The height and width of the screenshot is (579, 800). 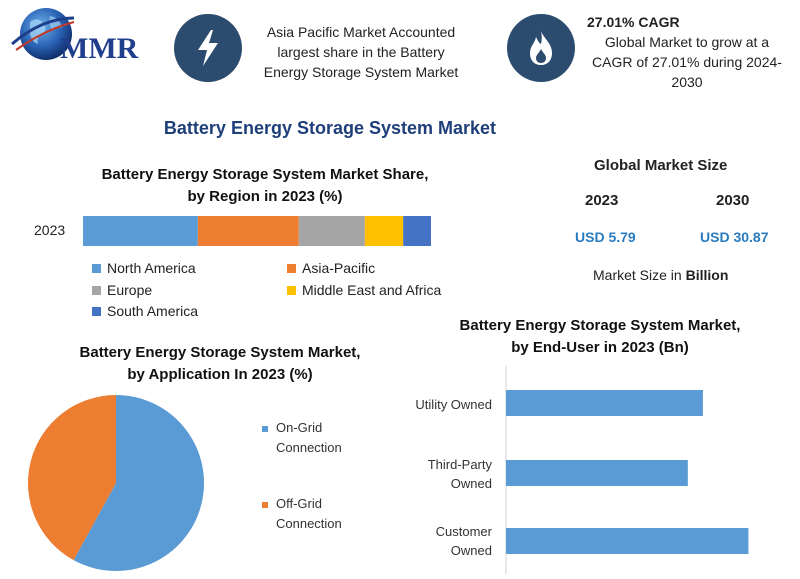 I want to click on flame-icon, so click(x=541, y=48).